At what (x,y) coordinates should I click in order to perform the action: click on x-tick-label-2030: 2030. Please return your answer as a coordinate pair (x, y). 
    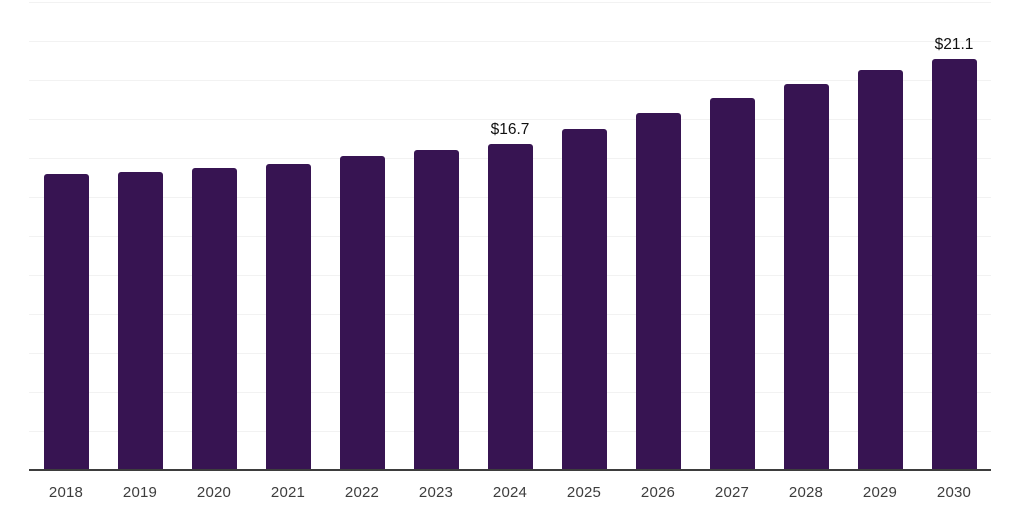
    Looking at the image, I should click on (954, 492).